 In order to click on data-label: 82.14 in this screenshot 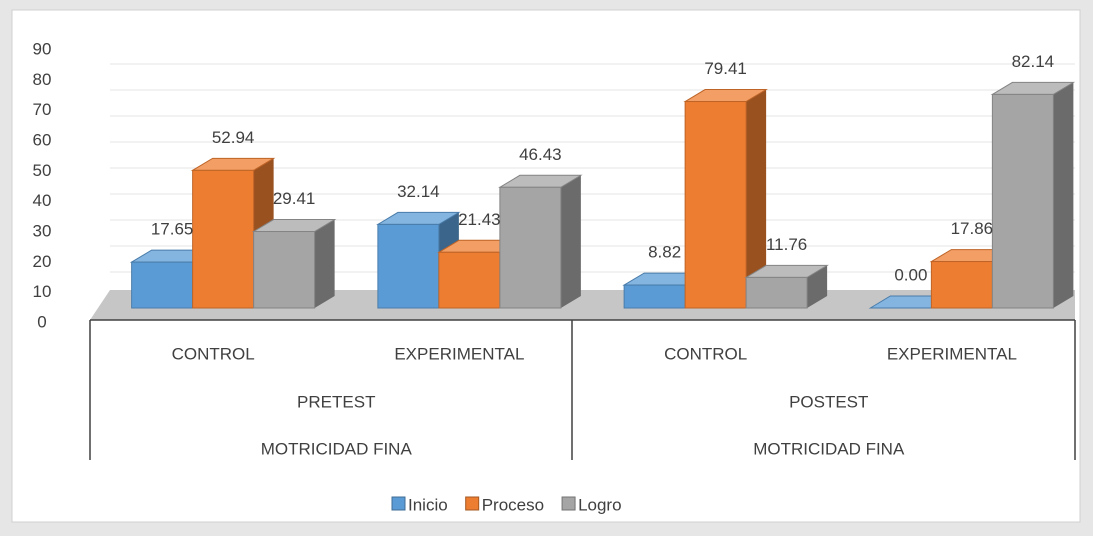, I will do `click(1033, 61)`.